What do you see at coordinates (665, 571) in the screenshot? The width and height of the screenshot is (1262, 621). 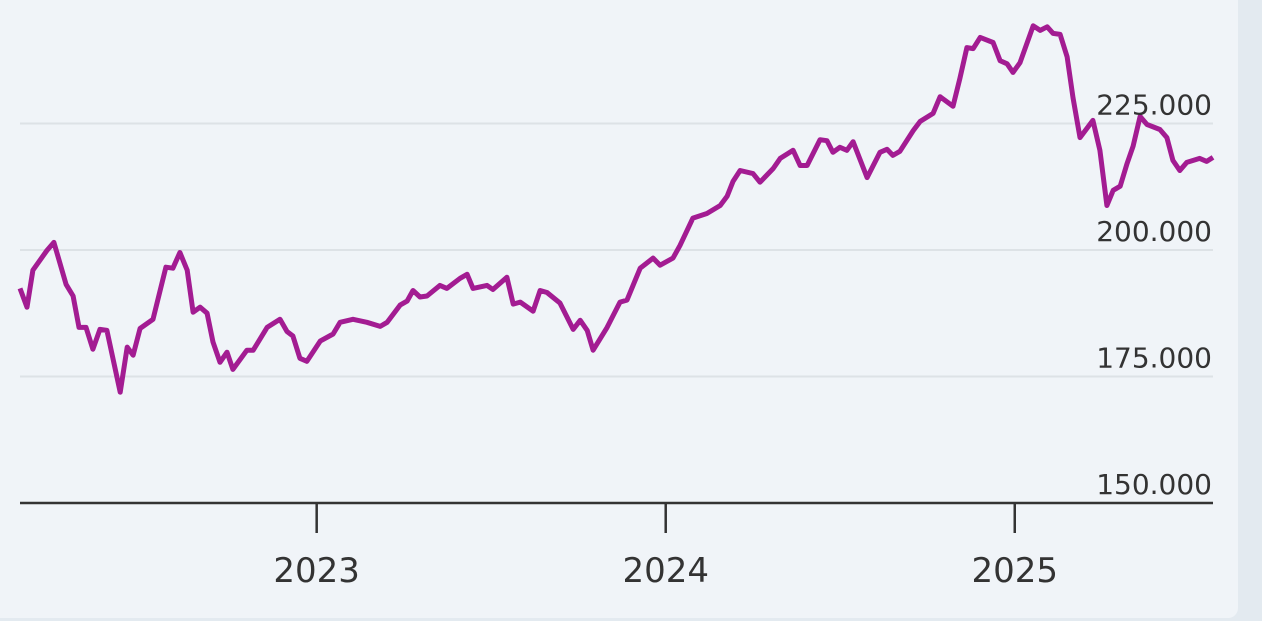 I see `x-tick-label: 2024` at bounding box center [665, 571].